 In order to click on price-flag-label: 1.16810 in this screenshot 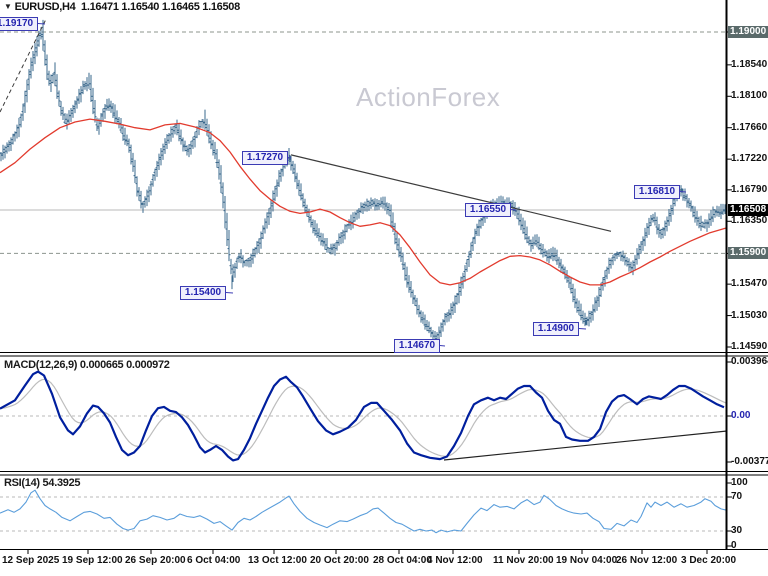, I will do `click(657, 192)`.